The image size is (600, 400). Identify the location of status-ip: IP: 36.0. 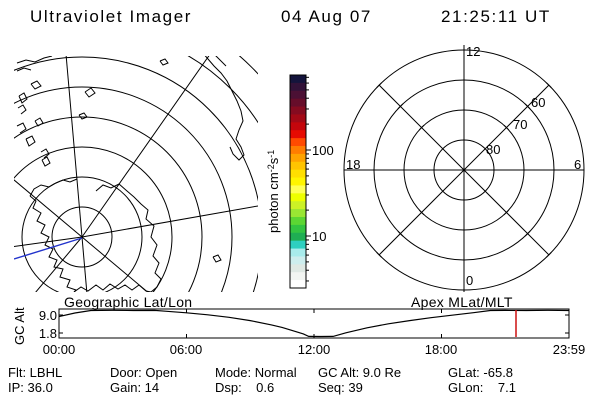
(30, 387).